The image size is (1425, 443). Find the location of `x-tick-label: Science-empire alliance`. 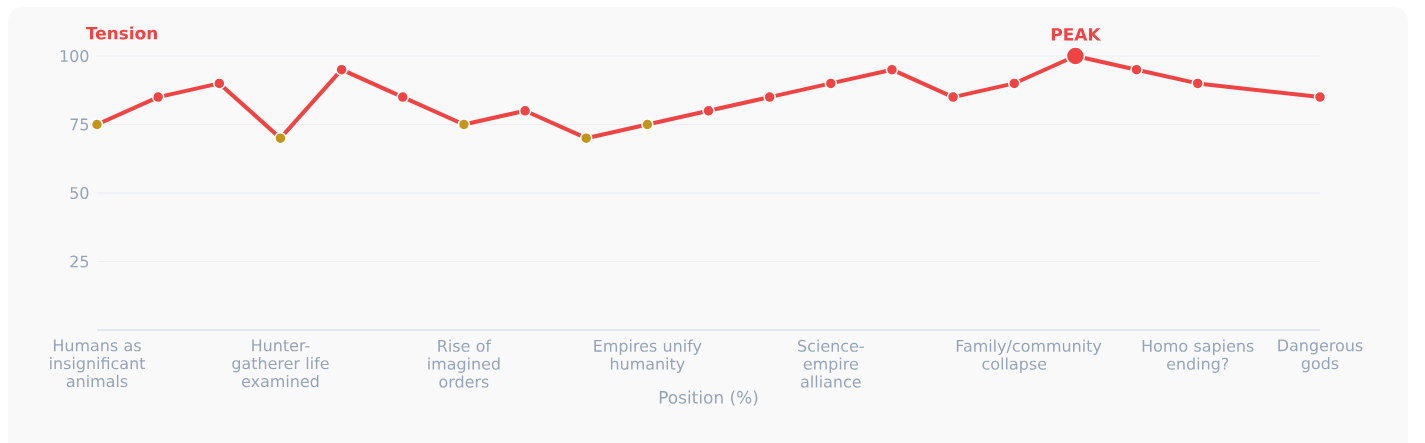

x-tick-label: Science-empire alliance is located at coordinates (831, 363).